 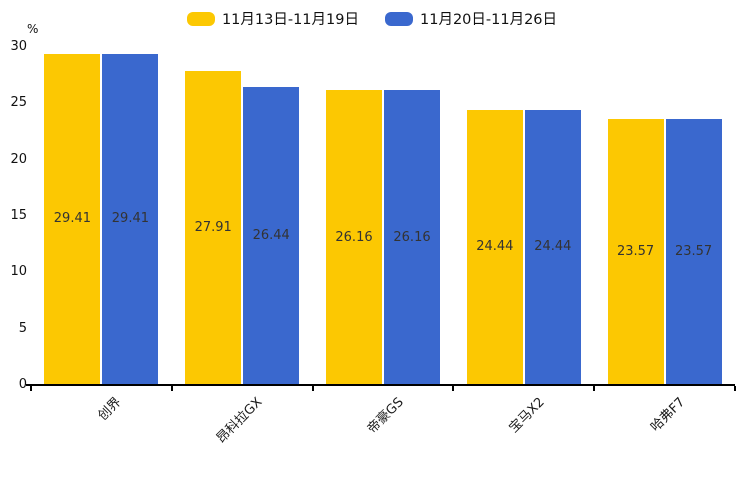 I want to click on bar-创界-series-1, so click(x=130, y=218).